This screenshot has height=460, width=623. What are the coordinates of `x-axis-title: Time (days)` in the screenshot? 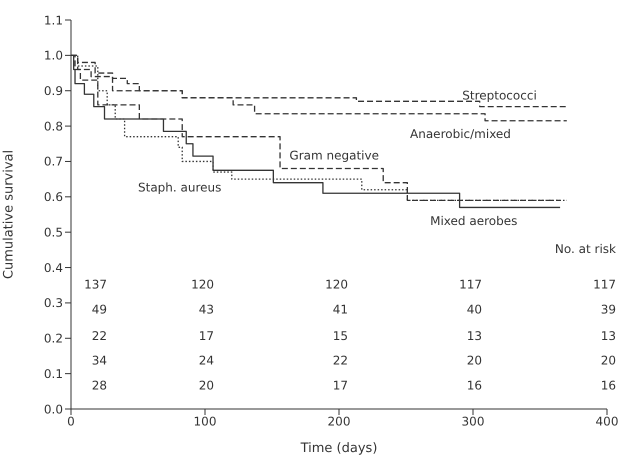 It's located at (339, 448).